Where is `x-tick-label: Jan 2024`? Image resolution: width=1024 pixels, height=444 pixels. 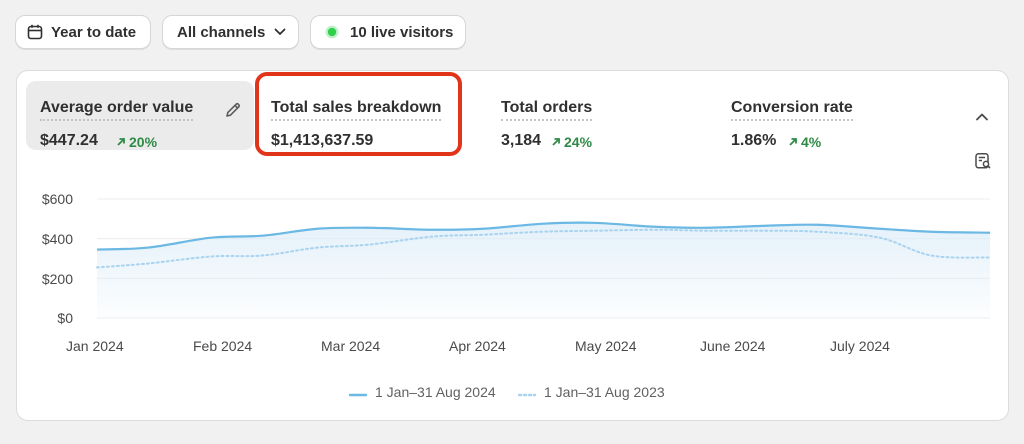
x-tick-label: Jan 2024 is located at coordinates (95, 346).